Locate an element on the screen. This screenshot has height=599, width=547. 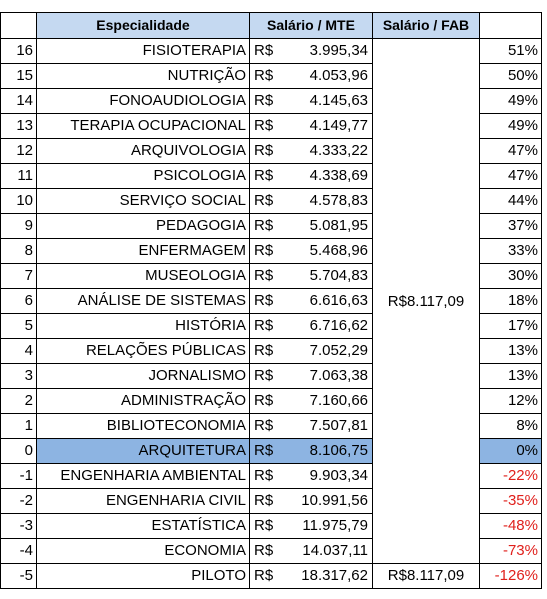
salary-mte: R$ 4.053,96 is located at coordinates (311, 76).